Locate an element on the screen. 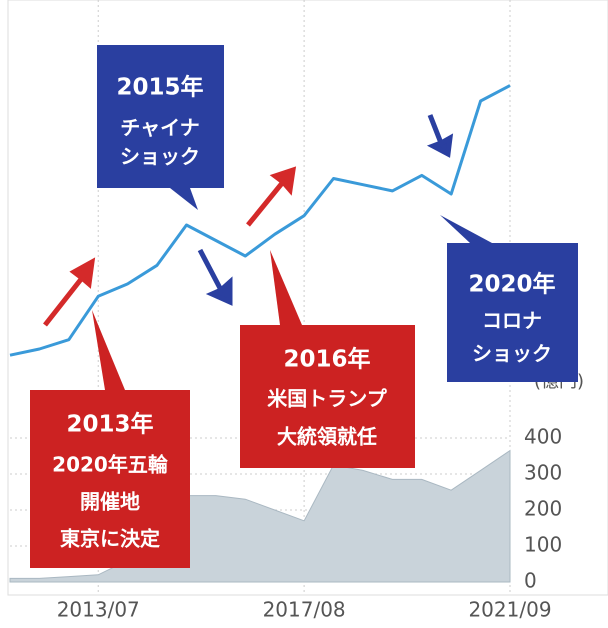 The width and height of the screenshot is (608, 628). annotation-text: 2020年 is located at coordinates (511, 284).